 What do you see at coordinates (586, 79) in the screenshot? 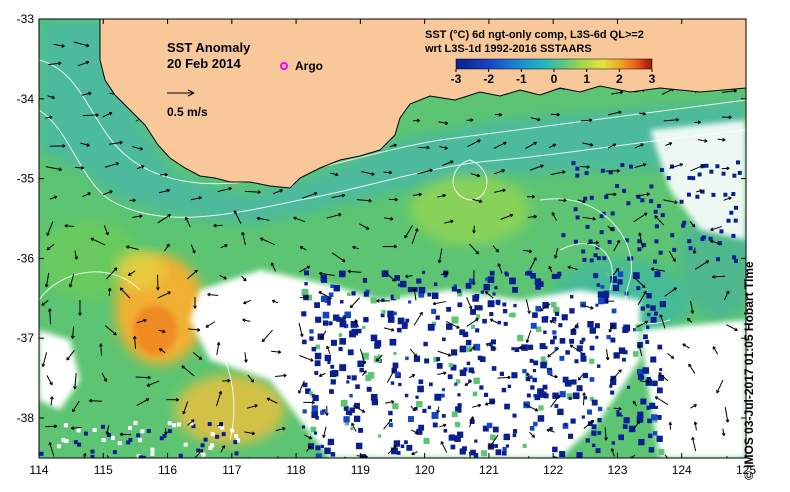
I see `colorbar-tick-label: 1` at bounding box center [586, 79].